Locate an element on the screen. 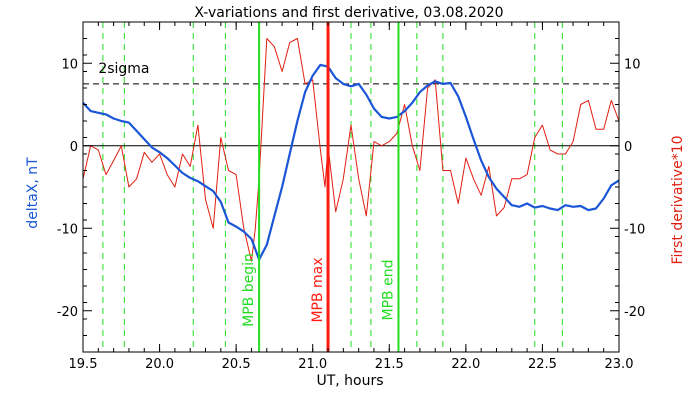 The image size is (700, 400). y-tick-label-right-3: 10 is located at coordinates (632, 64).